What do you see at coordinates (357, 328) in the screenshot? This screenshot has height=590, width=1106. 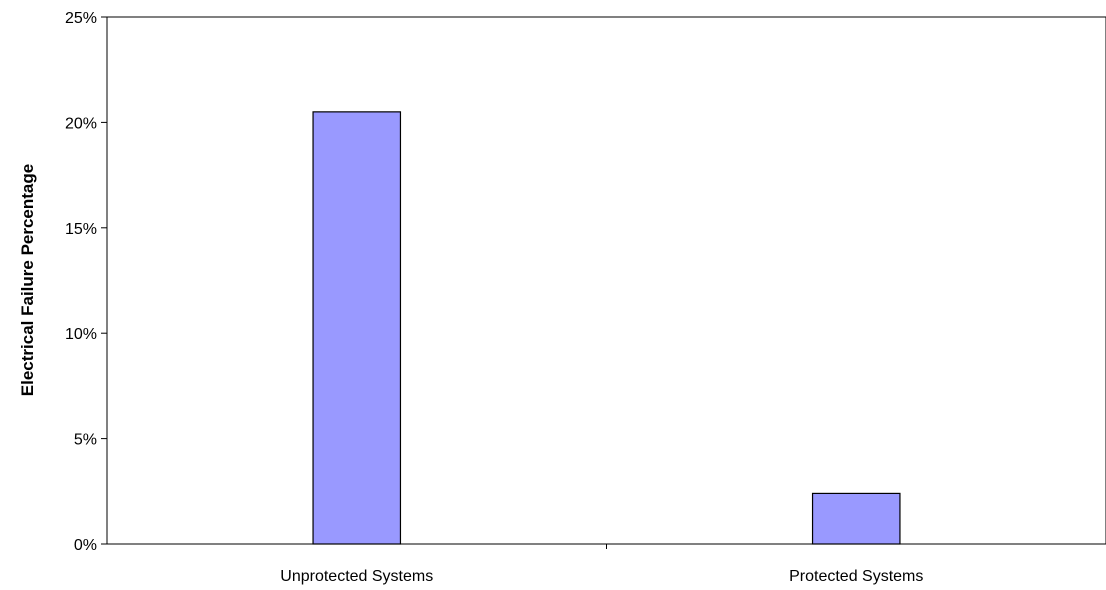 I see `bar-unprotected-systems` at bounding box center [357, 328].